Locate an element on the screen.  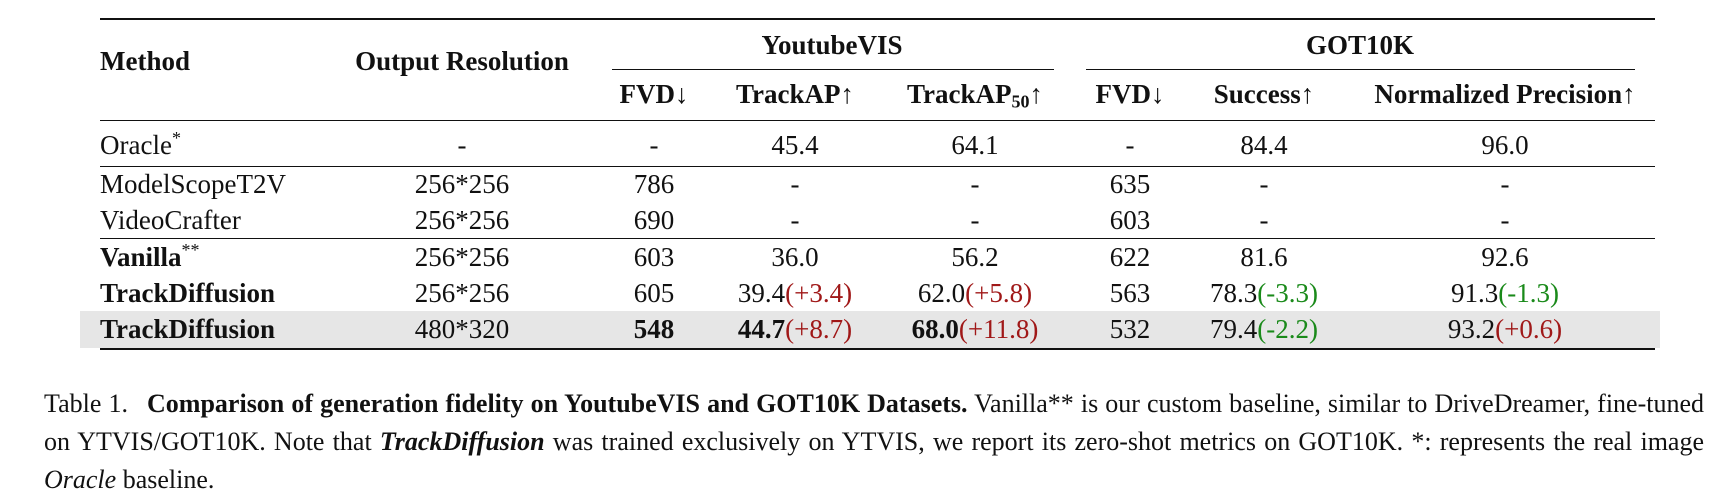
cell-yt-trackap50: 62.0(+5.8) is located at coordinates (975, 293).